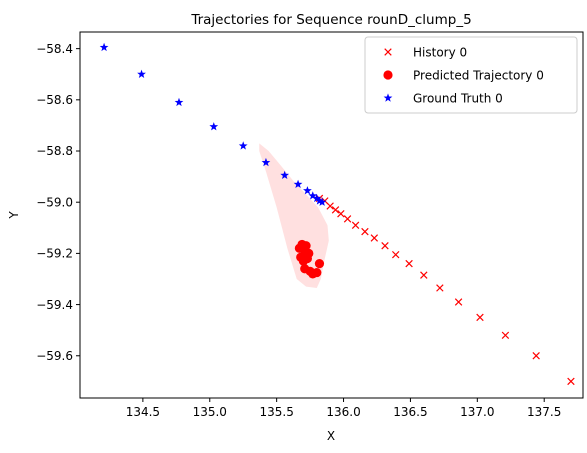  I want to click on y-axis-label: Y, so click(14, 215).